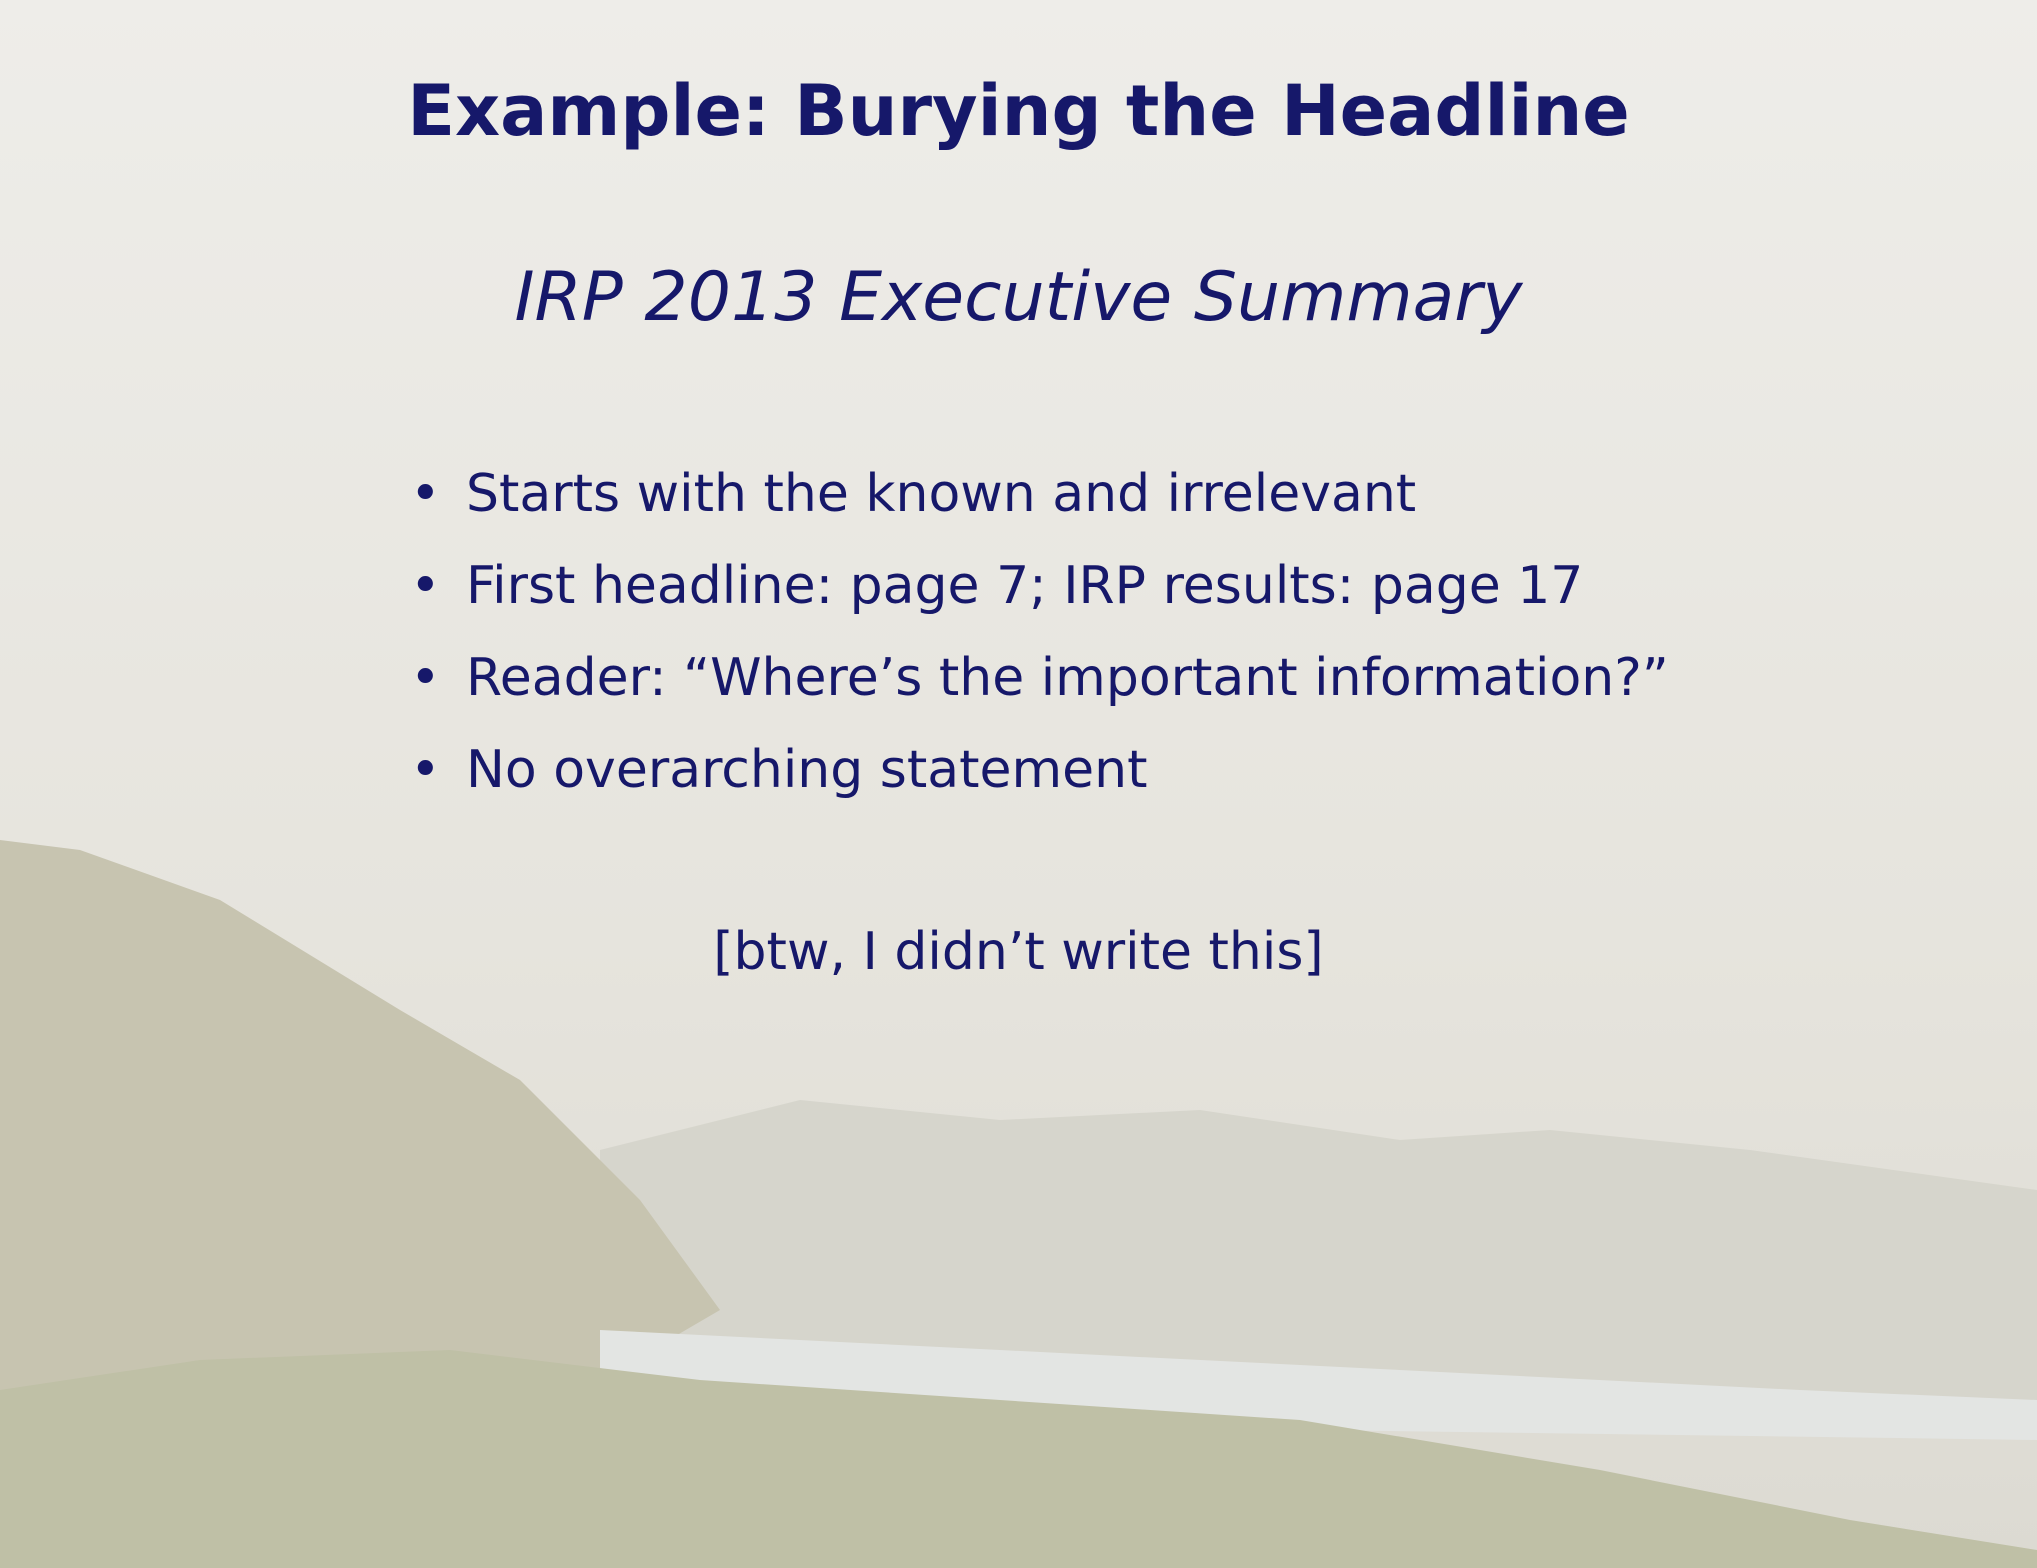  Describe the element at coordinates (1018, 952) in the screenshot. I see `note: [btw, I didn’t write this]` at that location.